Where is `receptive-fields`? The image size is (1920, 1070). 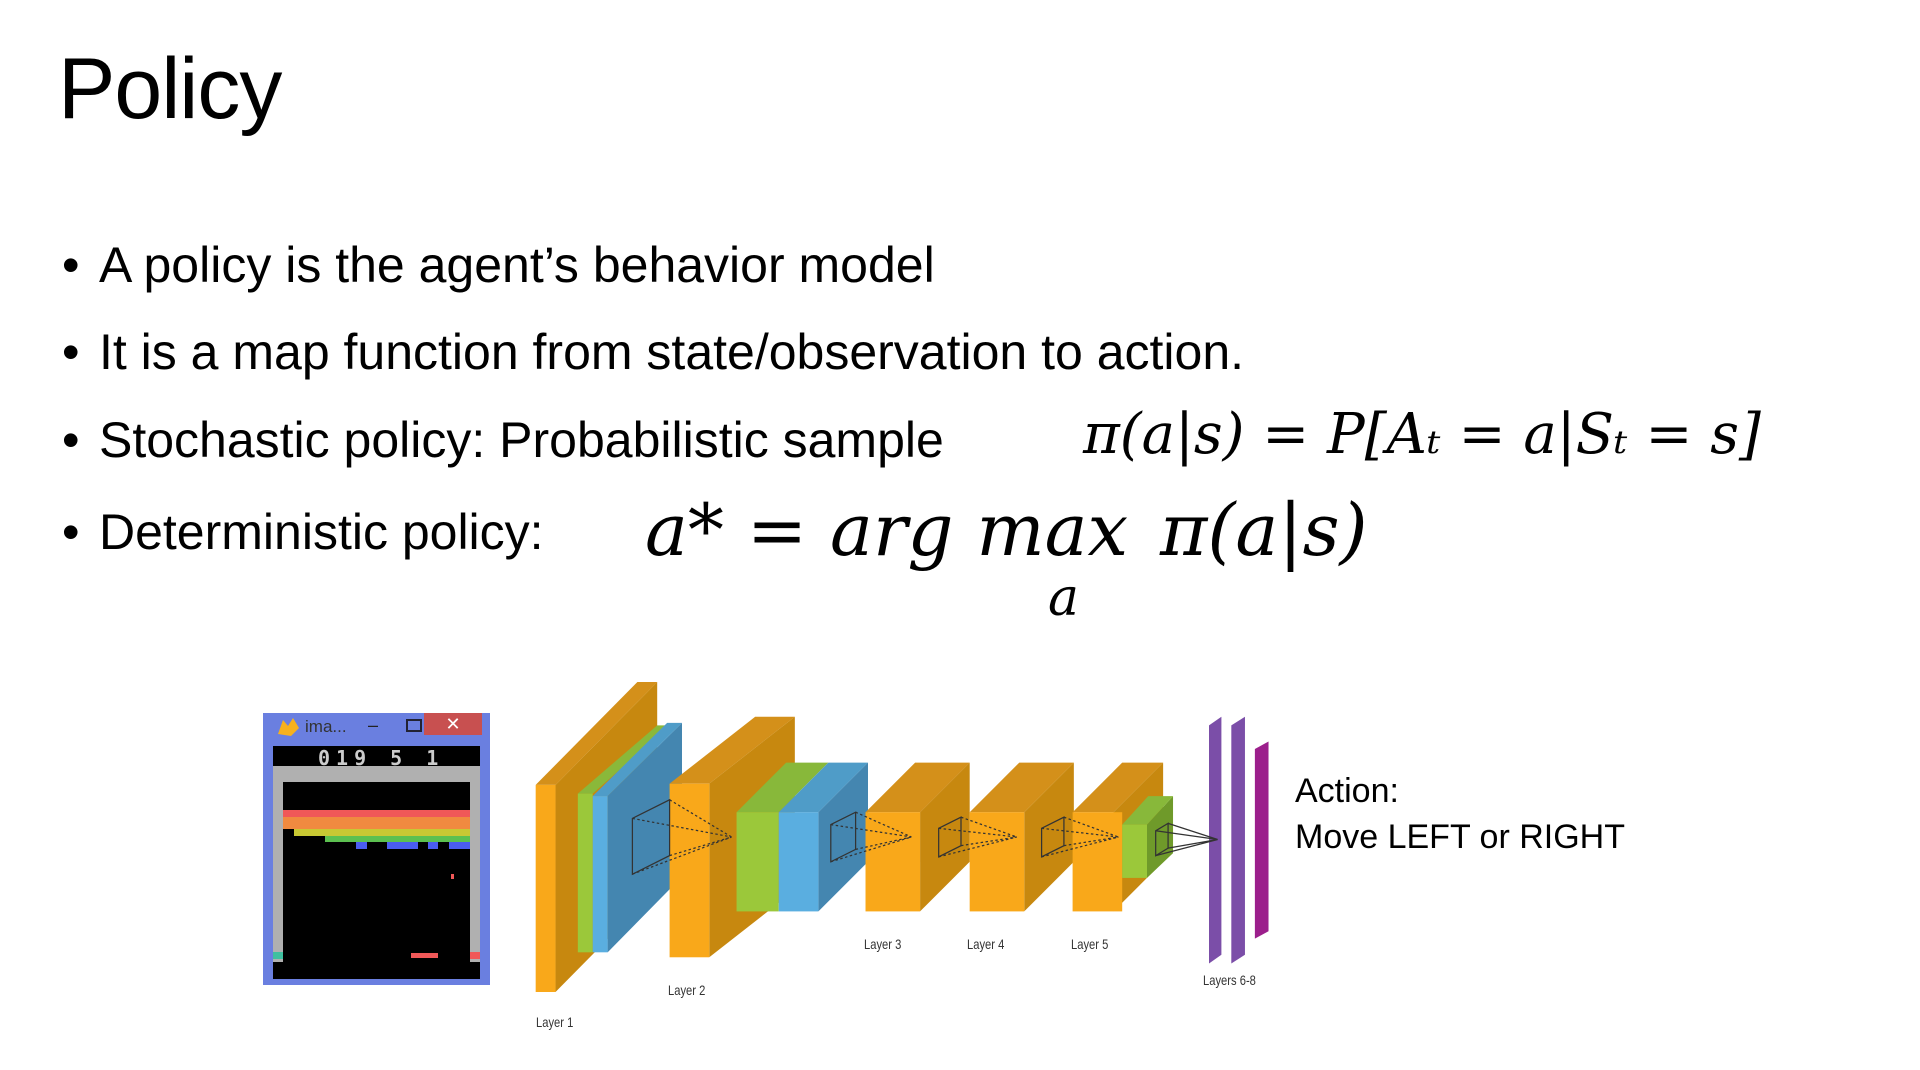
receptive-fields is located at coordinates (924, 837).